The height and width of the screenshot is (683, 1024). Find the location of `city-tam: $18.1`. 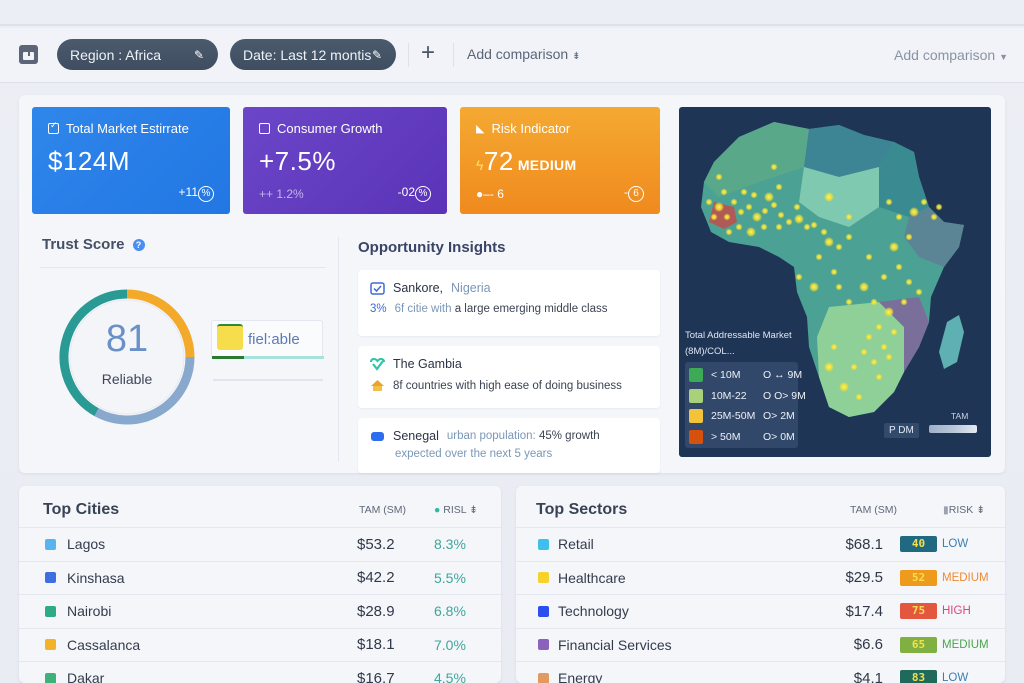

city-tam: $18.1 is located at coordinates (376, 644).